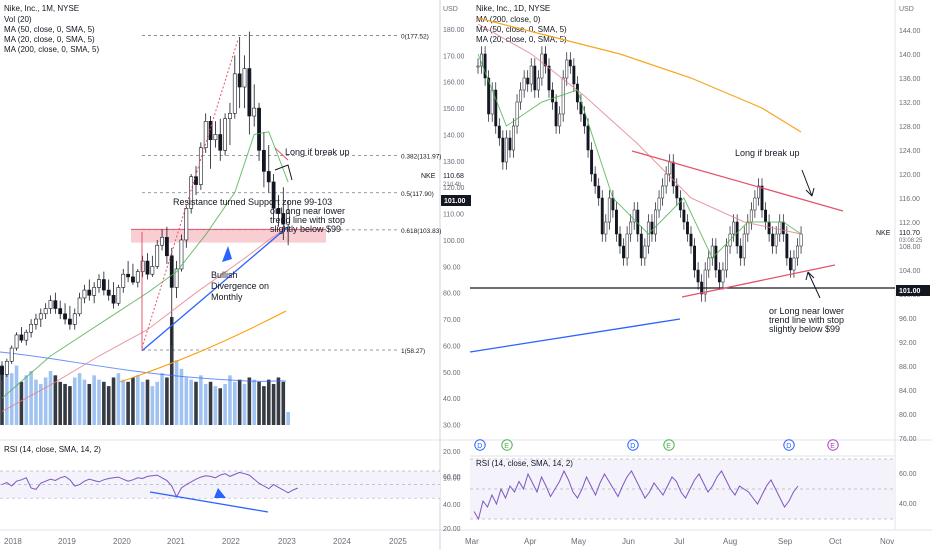 The width and height of the screenshot is (932, 555). Describe the element at coordinates (51, 49) in the screenshot. I see `legend-line: MA (200, close, 0, SMA, 5)` at that location.